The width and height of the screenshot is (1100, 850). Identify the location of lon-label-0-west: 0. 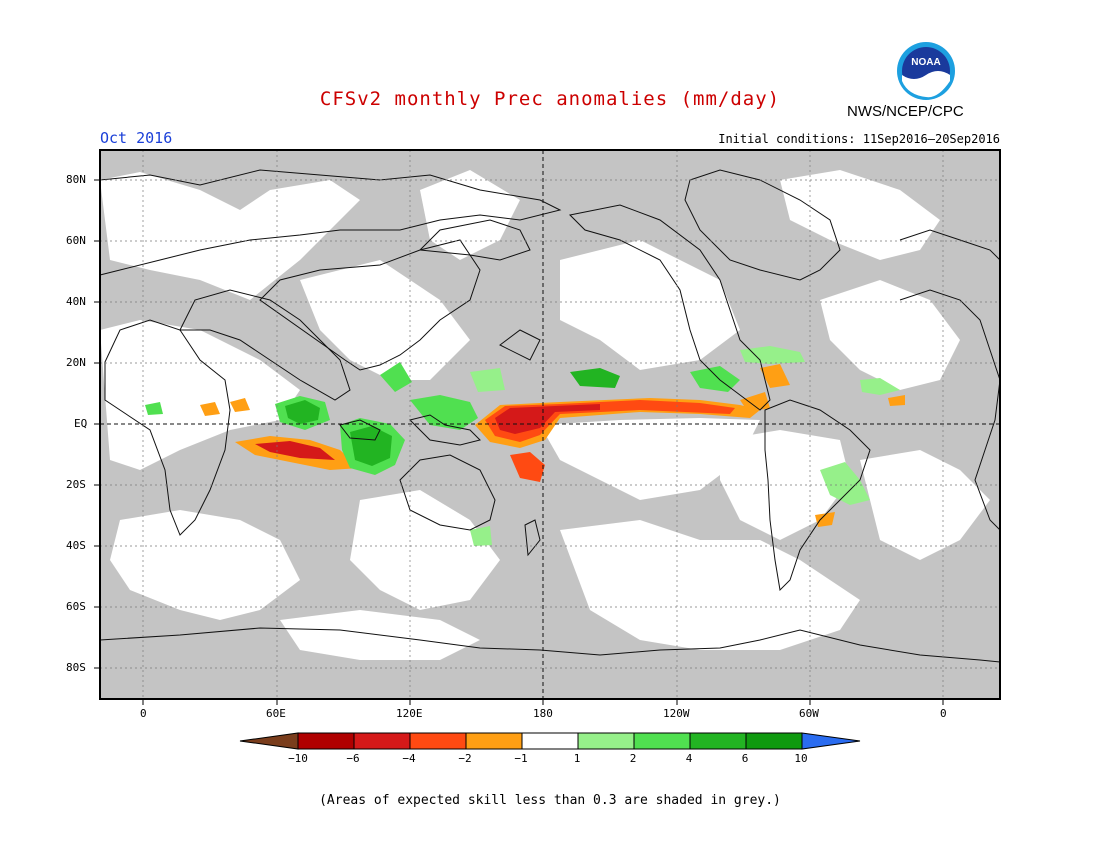
(143, 713).